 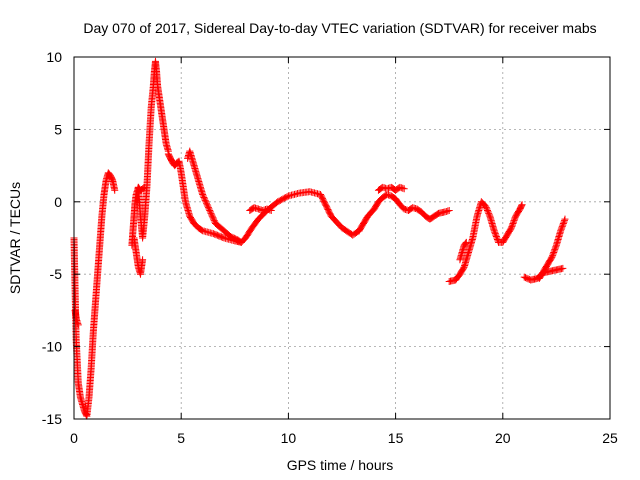 What do you see at coordinates (610, 438) in the screenshot?
I see `x-tick-label: 25` at bounding box center [610, 438].